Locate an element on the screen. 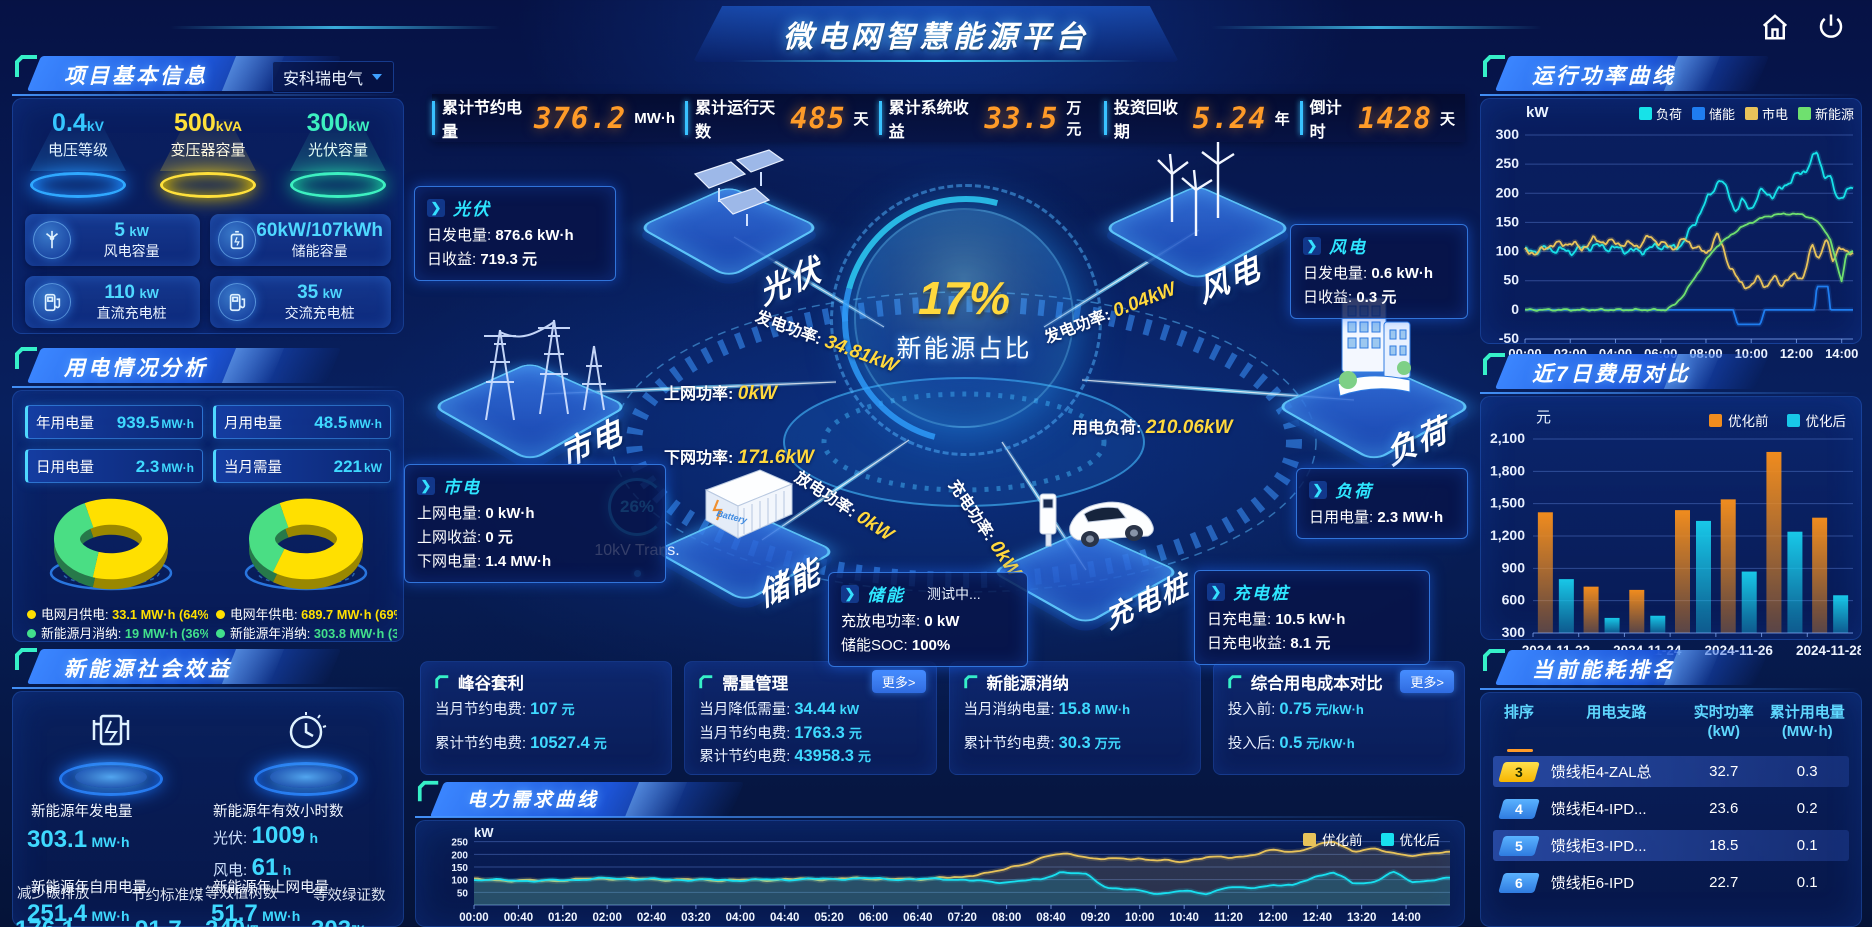 The height and width of the screenshot is (927, 1872). legend-item: 储能 is located at coordinates (1713, 113).